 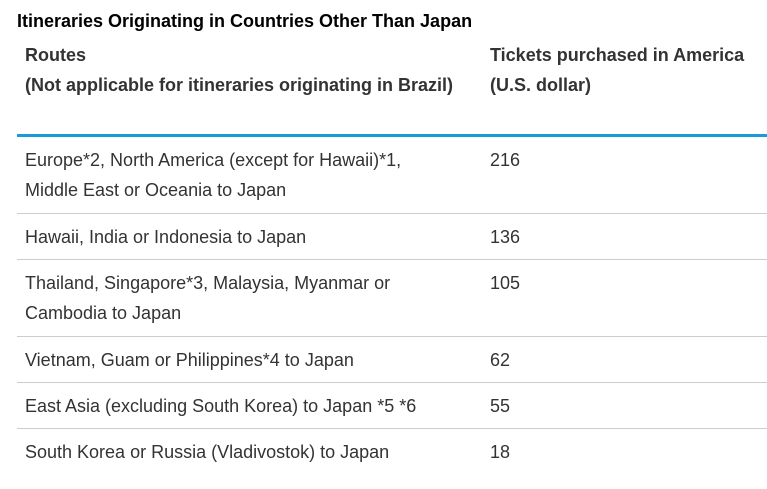 I want to click on price-cell: 62, so click(x=500, y=360).